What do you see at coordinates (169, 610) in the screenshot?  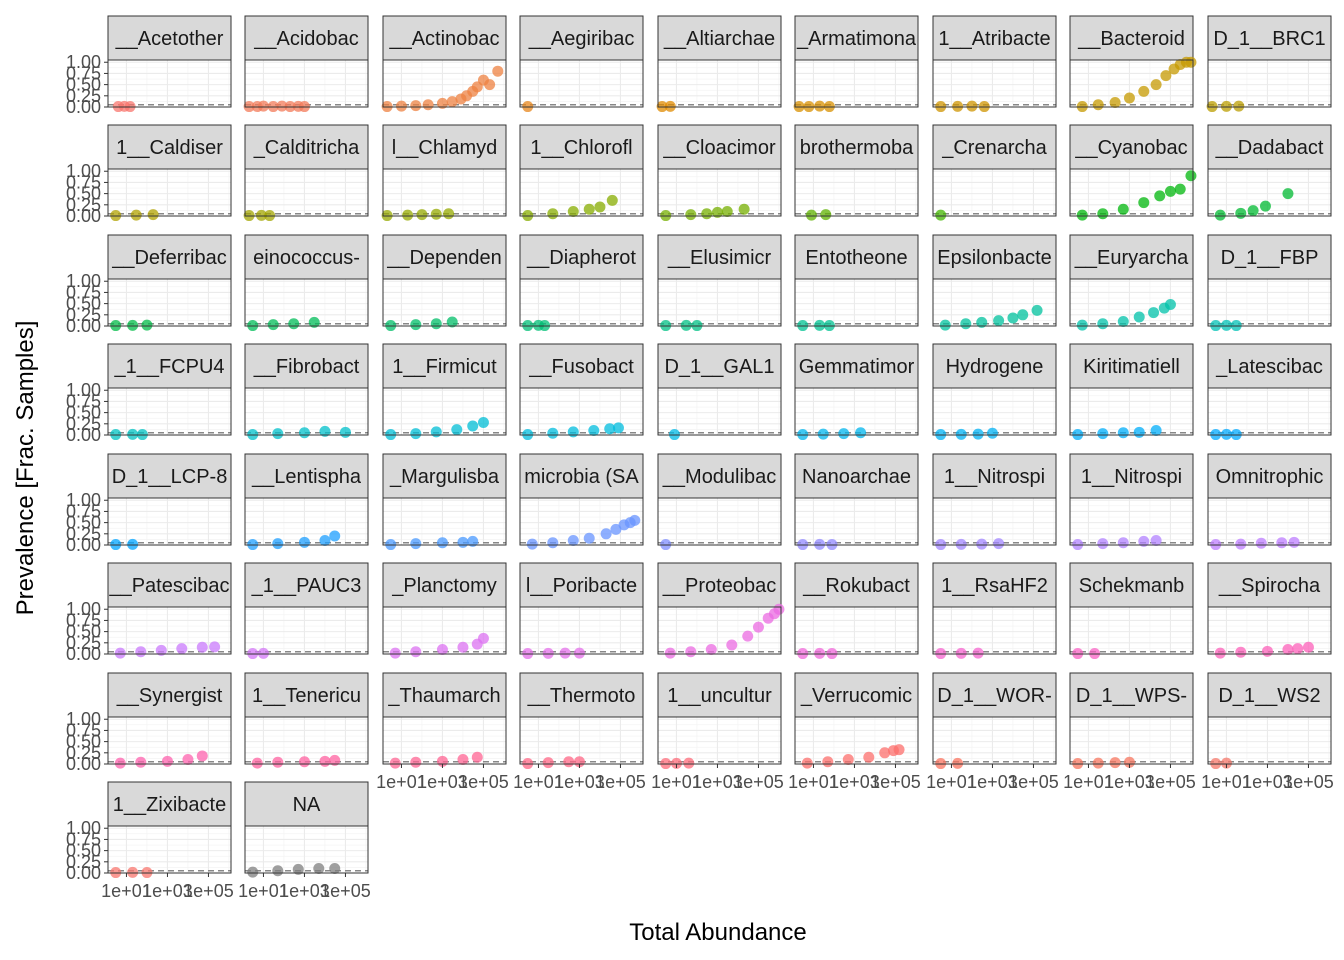 I see `facet-panel: __Patescibac` at bounding box center [169, 610].